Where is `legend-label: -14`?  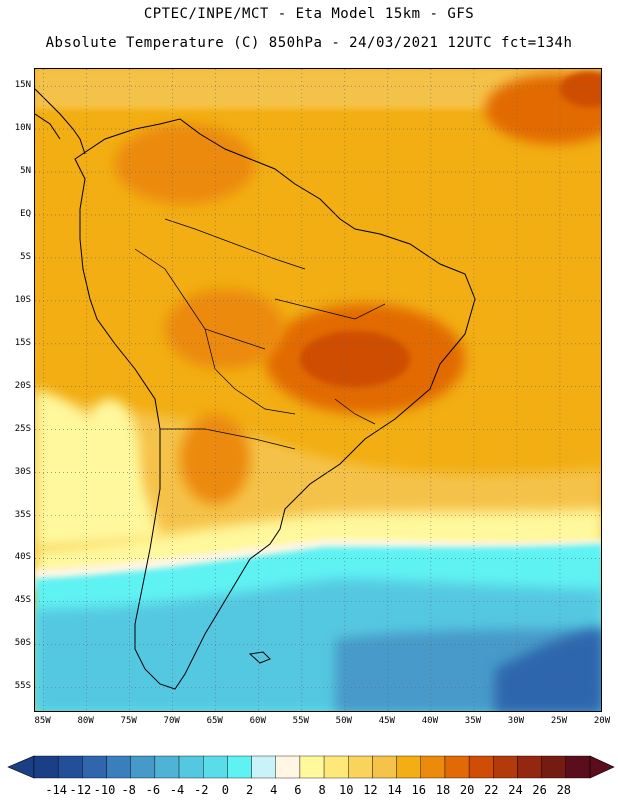 legend-label: -14 is located at coordinates (56, 790).